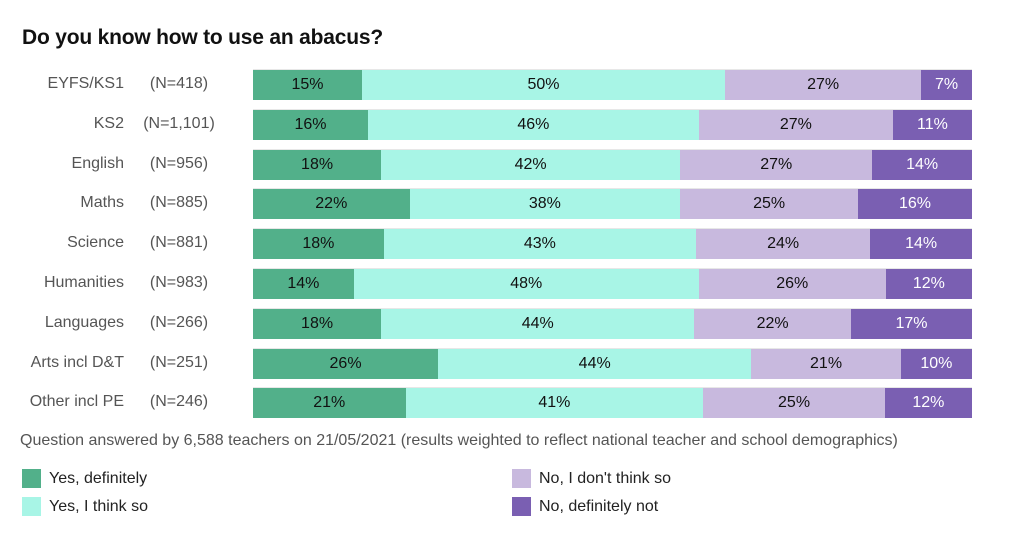  I want to click on stacked-bar: 14% 48% 26% 12%, so click(612, 283).